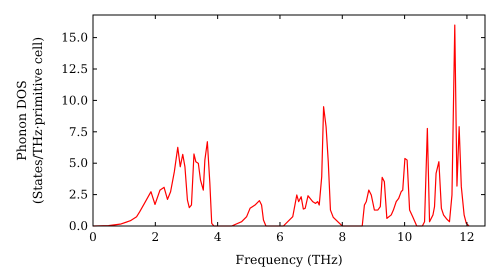  What do you see at coordinates (78, 226) in the screenshot?
I see `y-tick-label: 0.0` at bounding box center [78, 226].